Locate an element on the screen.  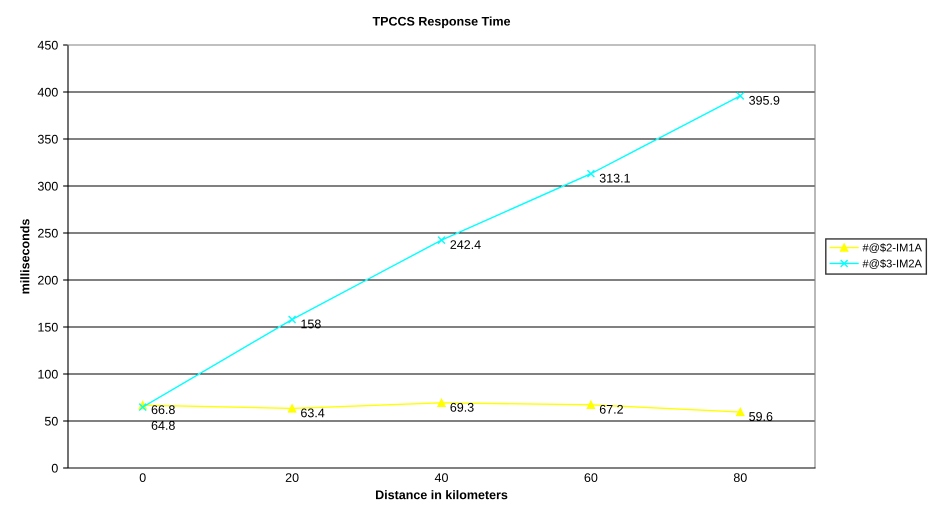
x-tick-label: 40 is located at coordinates (441, 477).